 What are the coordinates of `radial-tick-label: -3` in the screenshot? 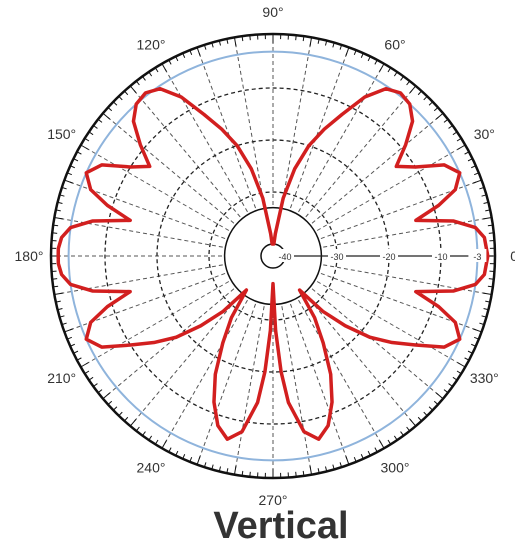 It's located at (477, 257).